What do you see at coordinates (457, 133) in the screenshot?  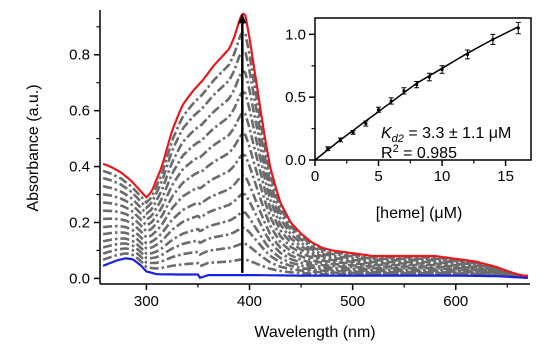 I see `kd-value: = 3.3 ± 1.1 μM` at bounding box center [457, 133].